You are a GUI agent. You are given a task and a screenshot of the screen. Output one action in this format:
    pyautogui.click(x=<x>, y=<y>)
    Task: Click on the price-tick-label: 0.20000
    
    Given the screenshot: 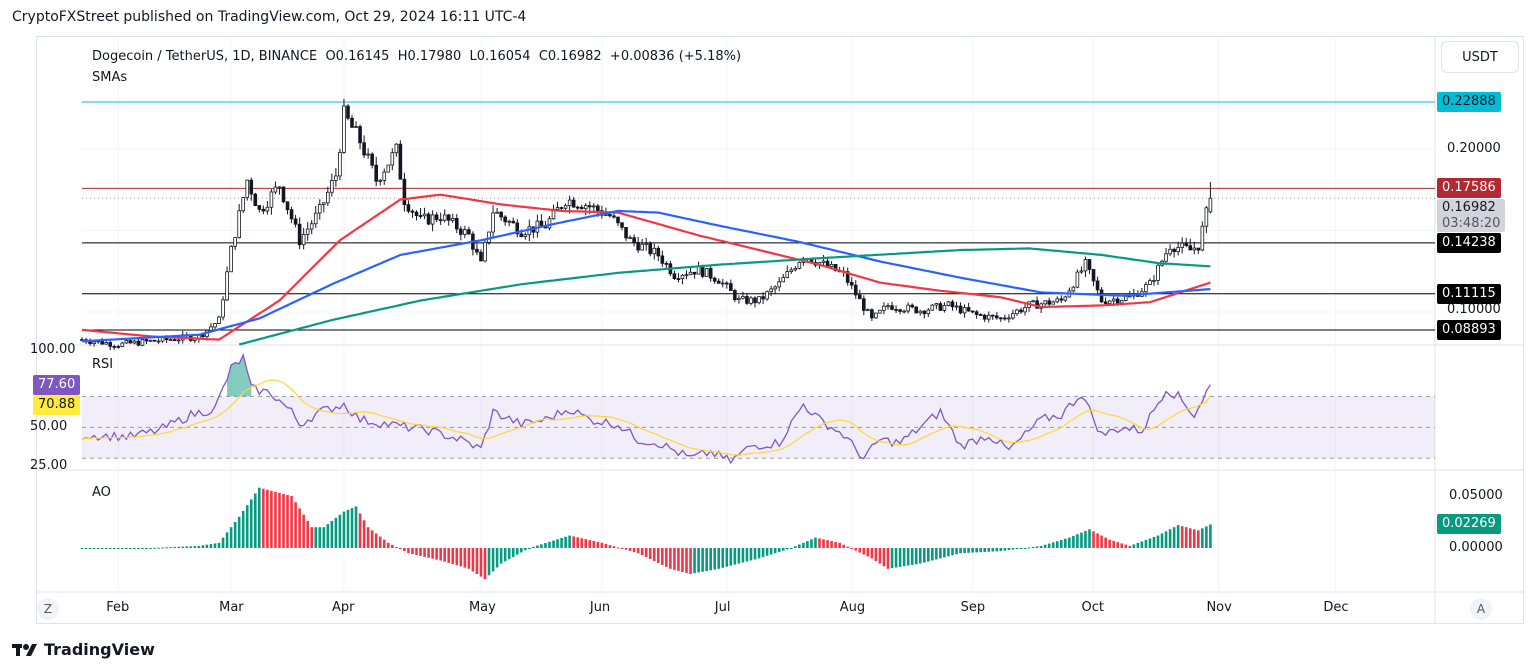 What is the action you would take?
    pyautogui.click(x=1474, y=149)
    